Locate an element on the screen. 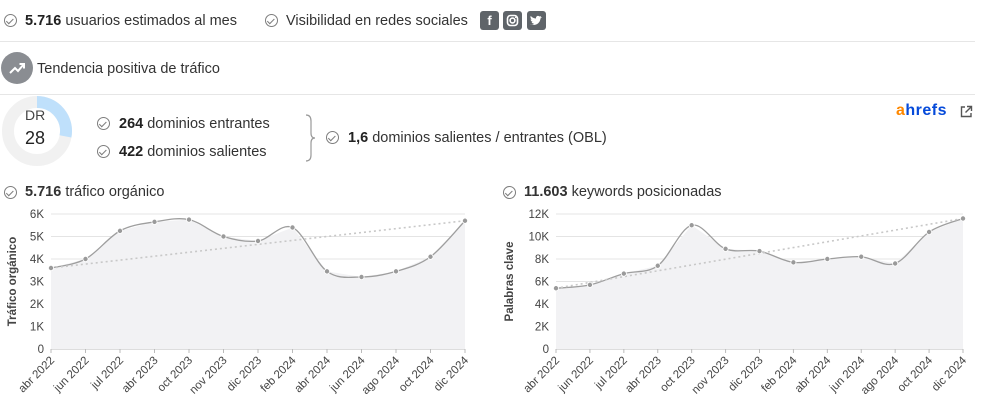 This screenshot has height=411, width=981. facebook-icon: f is located at coordinates (489, 20).